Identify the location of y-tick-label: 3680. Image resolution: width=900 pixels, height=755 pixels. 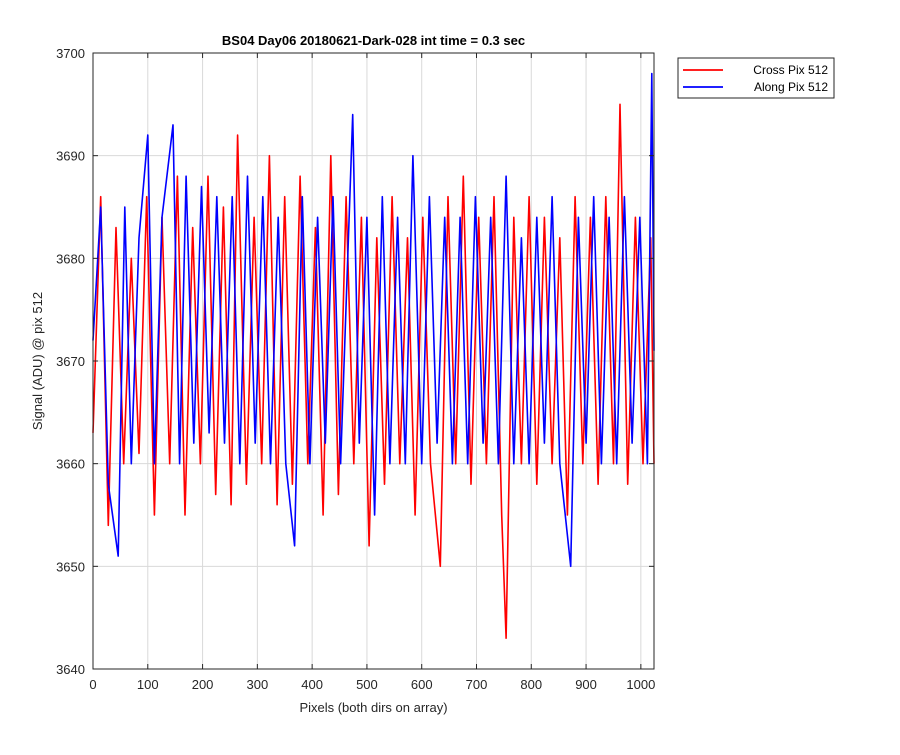
(70, 258).